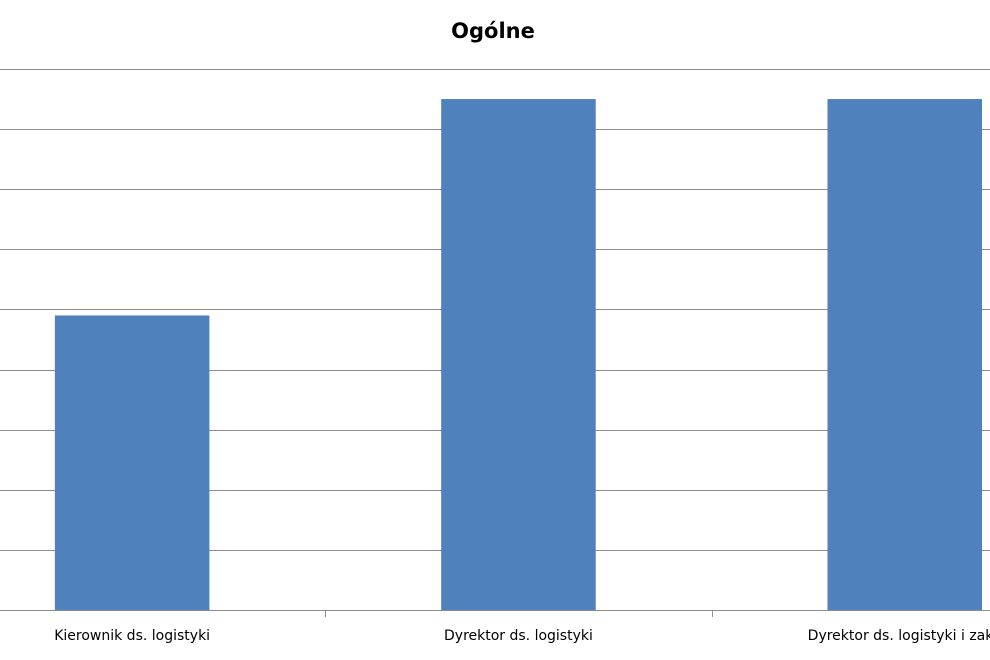 The width and height of the screenshot is (990, 660). Describe the element at coordinates (493, 31) in the screenshot. I see `chart-title: Ogólne` at that location.